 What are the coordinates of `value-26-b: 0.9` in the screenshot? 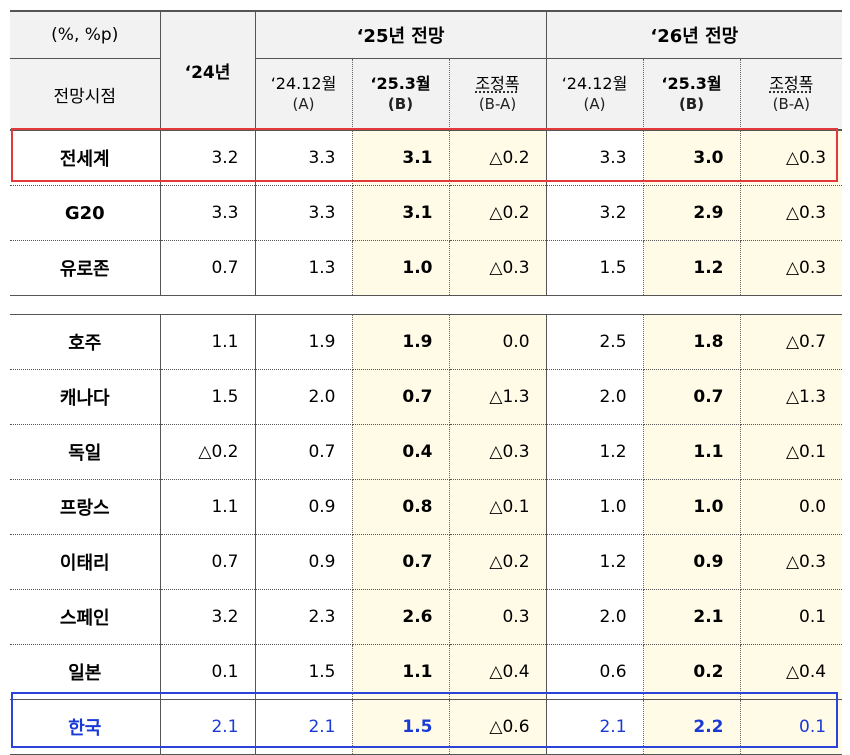 It's located at (692, 562).